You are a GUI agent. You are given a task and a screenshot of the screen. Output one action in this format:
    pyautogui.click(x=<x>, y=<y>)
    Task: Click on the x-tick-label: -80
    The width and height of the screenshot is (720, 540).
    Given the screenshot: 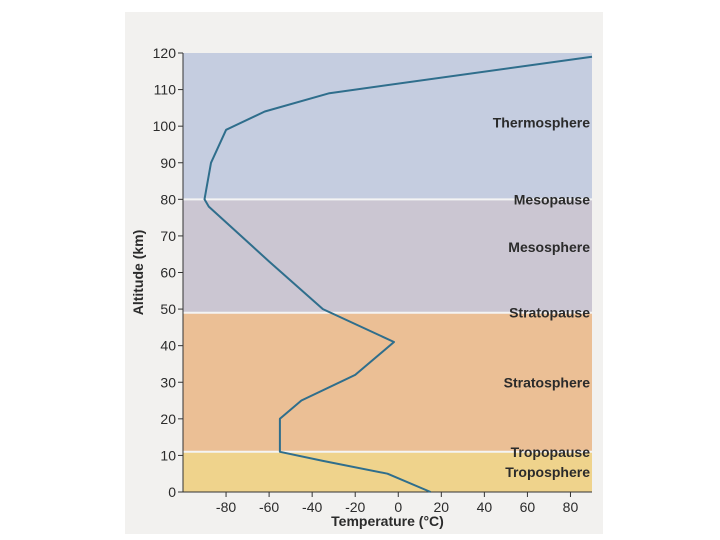 What is the action you would take?
    pyautogui.click(x=226, y=507)
    